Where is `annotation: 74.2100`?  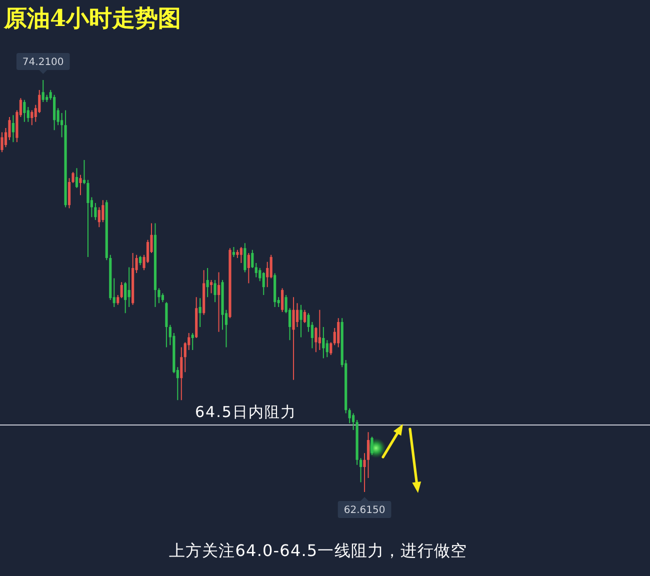
annotation: 74.2100 is located at coordinates (43, 62).